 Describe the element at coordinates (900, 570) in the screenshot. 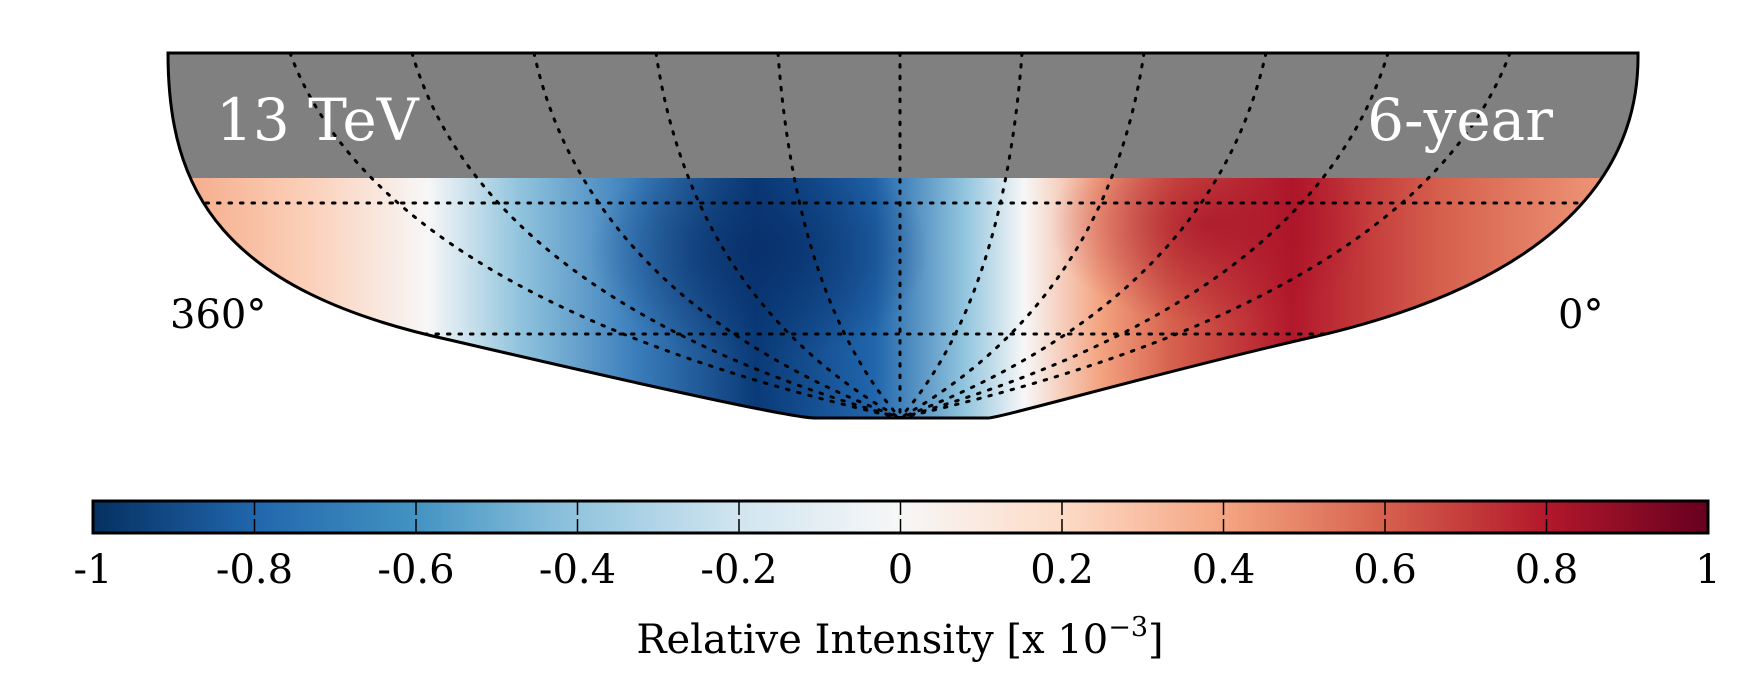

I see `colorbar-tick-label: 0` at that location.